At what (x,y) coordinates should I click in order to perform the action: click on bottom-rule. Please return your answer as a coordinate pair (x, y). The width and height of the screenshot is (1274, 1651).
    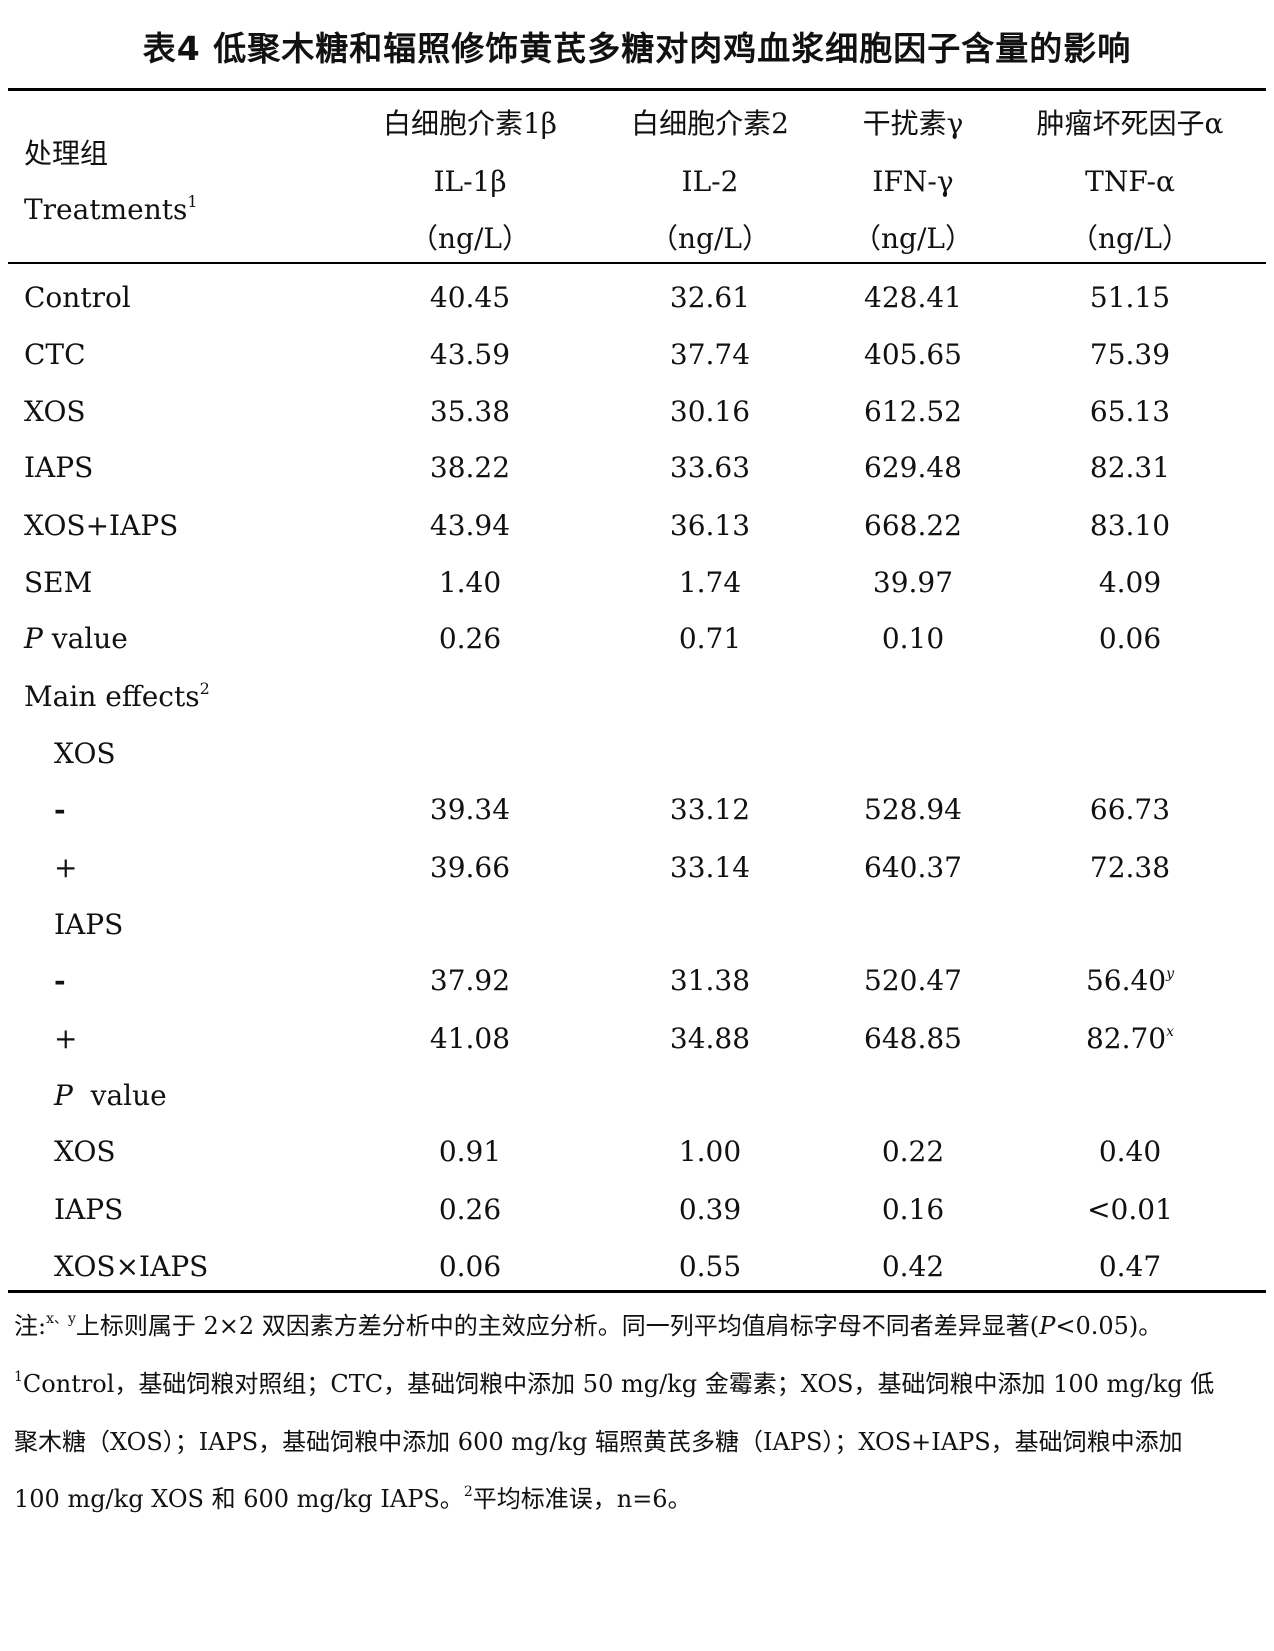
    Looking at the image, I should click on (637, 1291).